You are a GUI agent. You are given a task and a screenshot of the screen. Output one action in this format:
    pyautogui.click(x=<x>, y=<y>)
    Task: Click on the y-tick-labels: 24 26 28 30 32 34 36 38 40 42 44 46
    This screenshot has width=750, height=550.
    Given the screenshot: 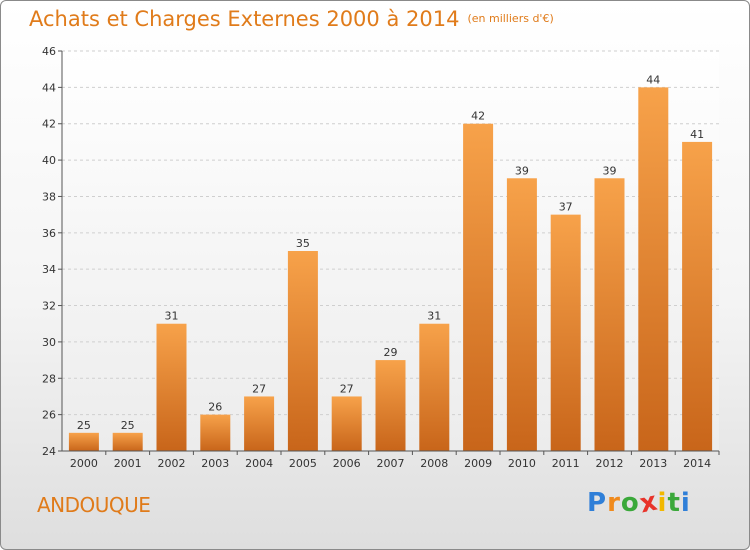 What is the action you would take?
    pyautogui.click(x=49, y=251)
    